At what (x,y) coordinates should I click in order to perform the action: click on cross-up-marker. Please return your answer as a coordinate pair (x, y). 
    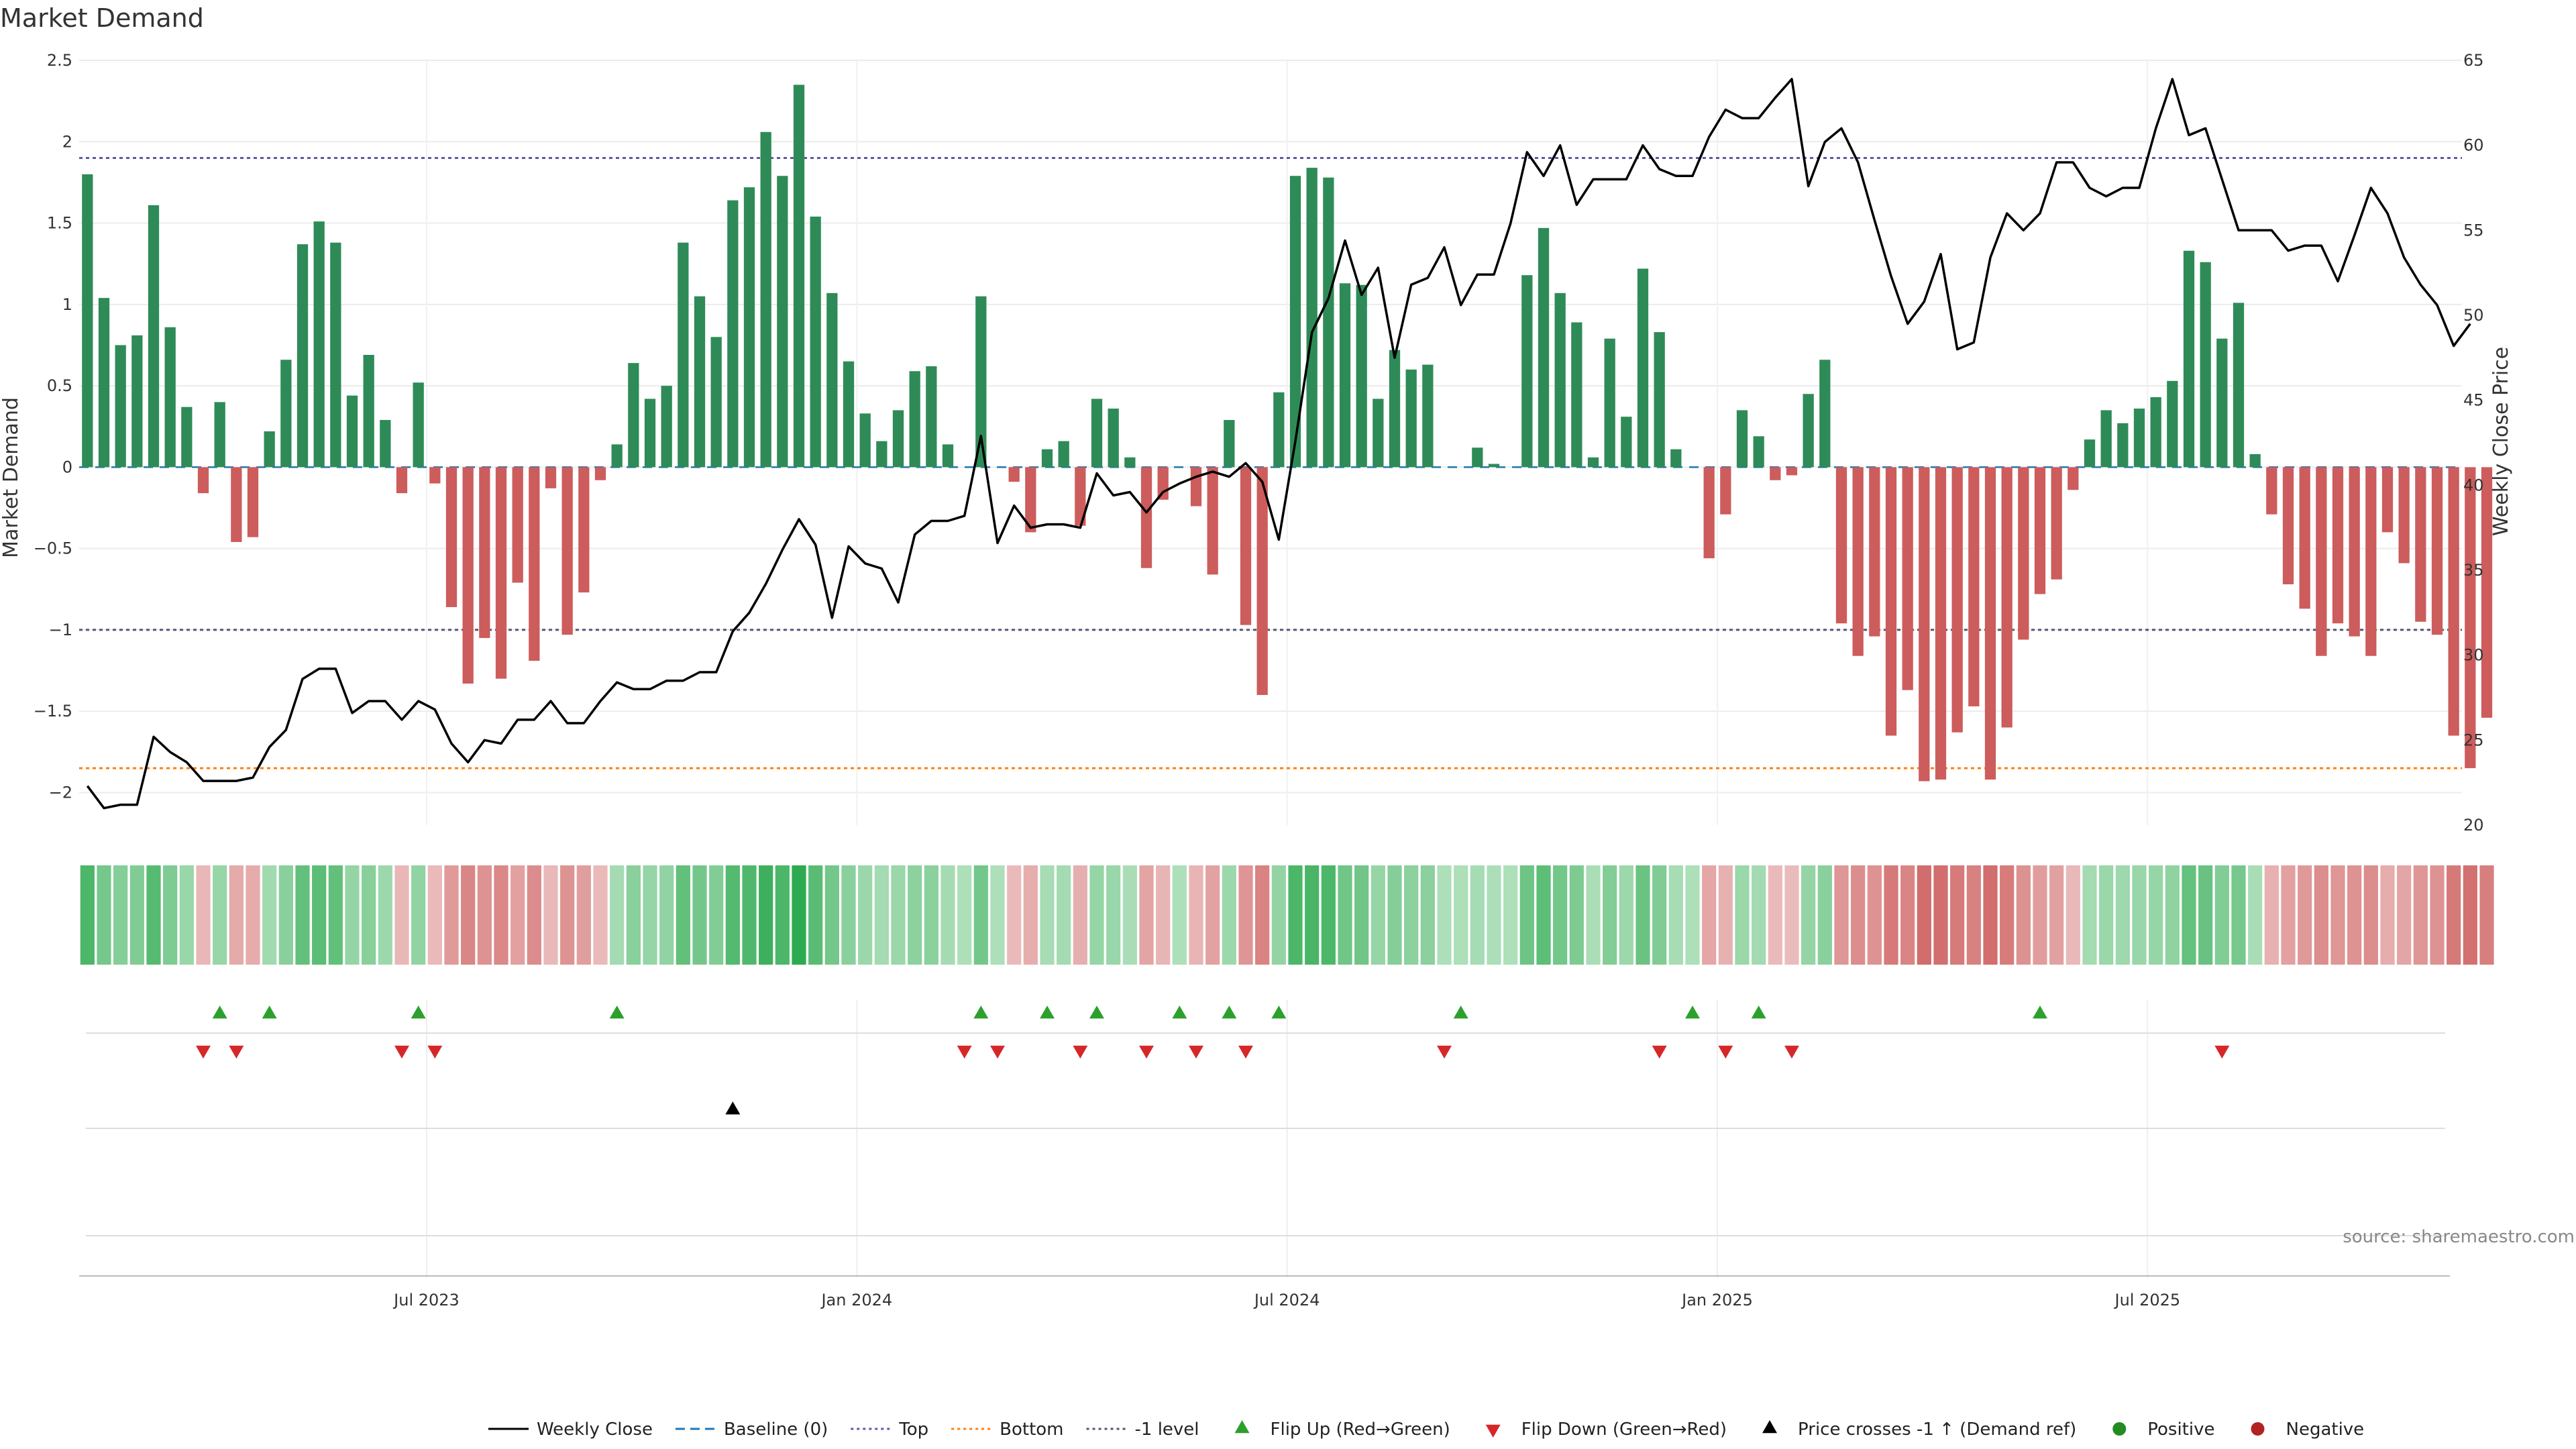
    Looking at the image, I should click on (733, 1108).